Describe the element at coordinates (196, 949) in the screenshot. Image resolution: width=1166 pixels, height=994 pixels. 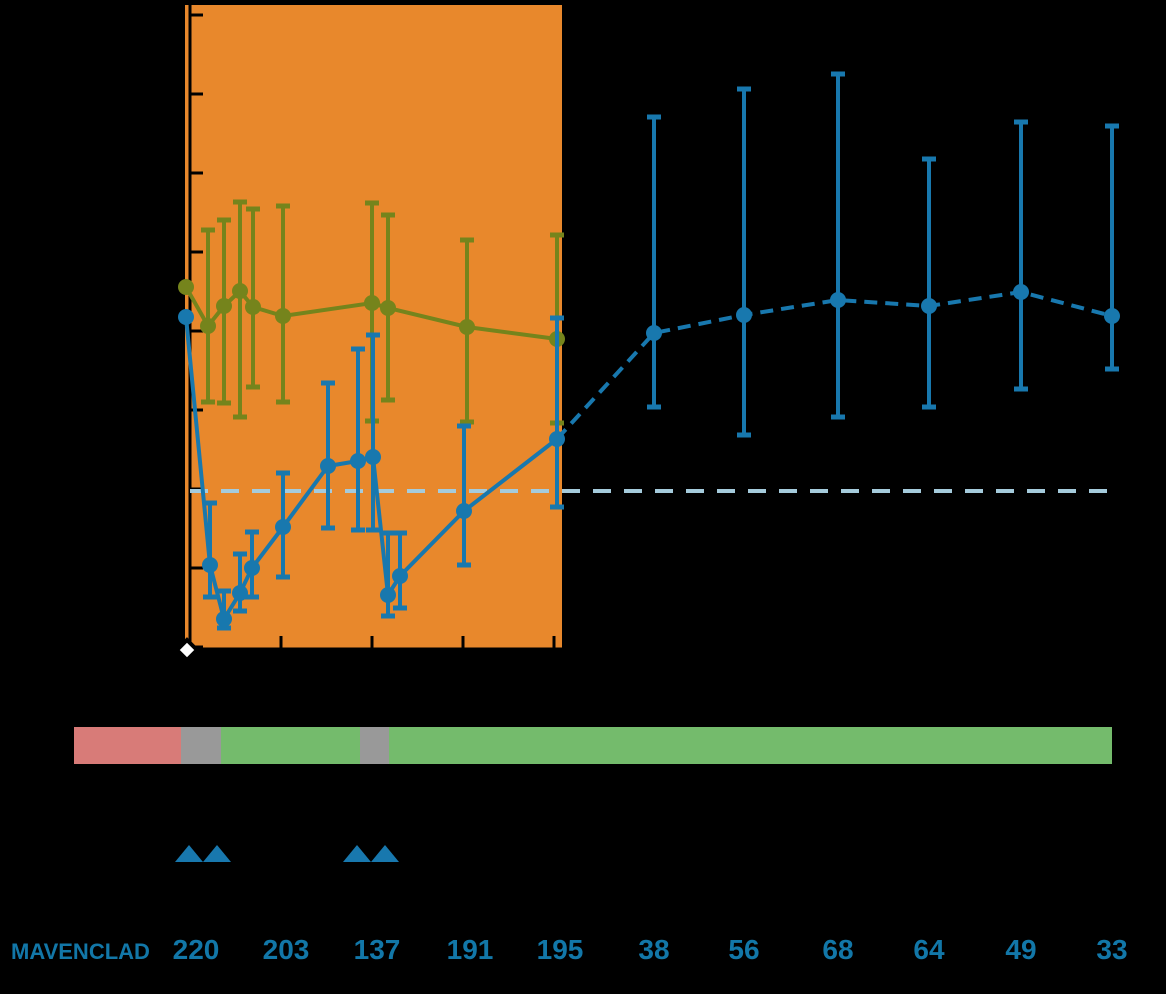
I see `n-value: 220` at that location.